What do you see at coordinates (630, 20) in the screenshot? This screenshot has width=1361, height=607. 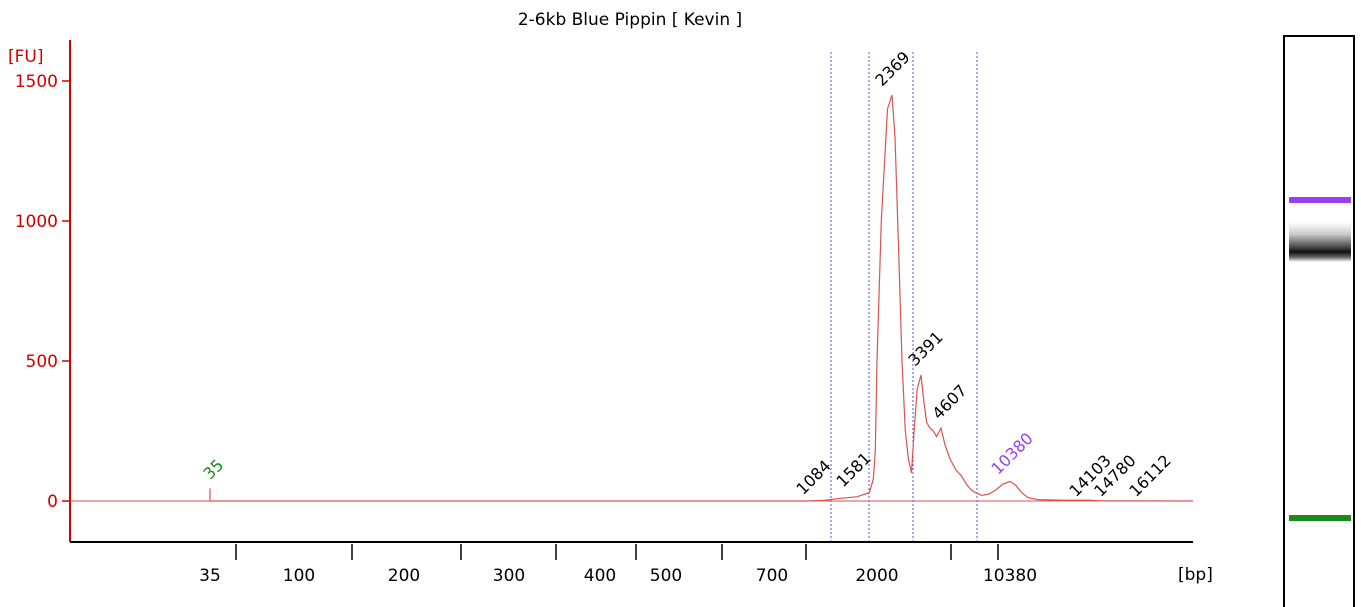 I see `chart-title: 2-6kb Blue Pippin [ Kevin ]` at bounding box center [630, 20].